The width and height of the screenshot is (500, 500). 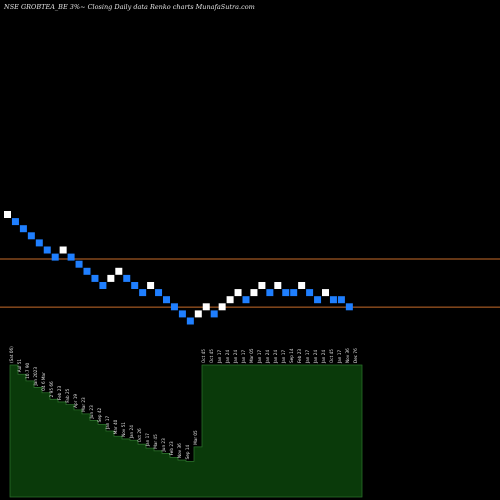 I want to click on price-label: 2 95 66, so click(x=51, y=389).